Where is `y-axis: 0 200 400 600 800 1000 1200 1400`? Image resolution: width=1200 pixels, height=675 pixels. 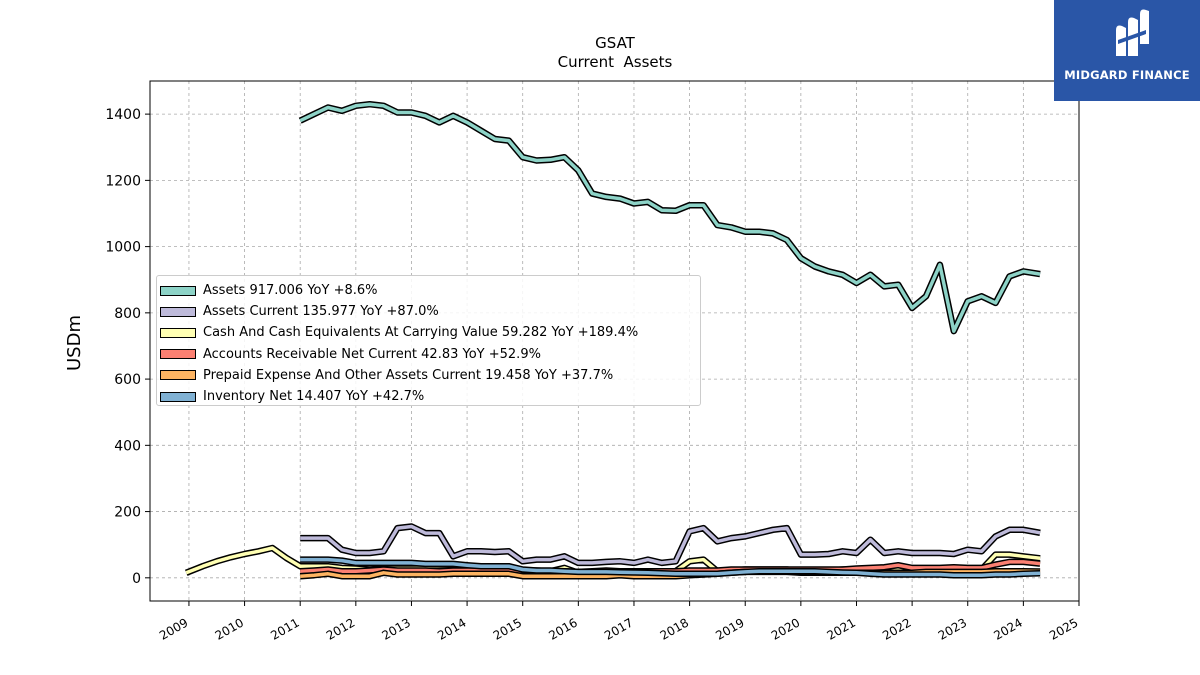 y-axis: 0 200 400 600 800 1000 1200 1400 is located at coordinates (127, 347).